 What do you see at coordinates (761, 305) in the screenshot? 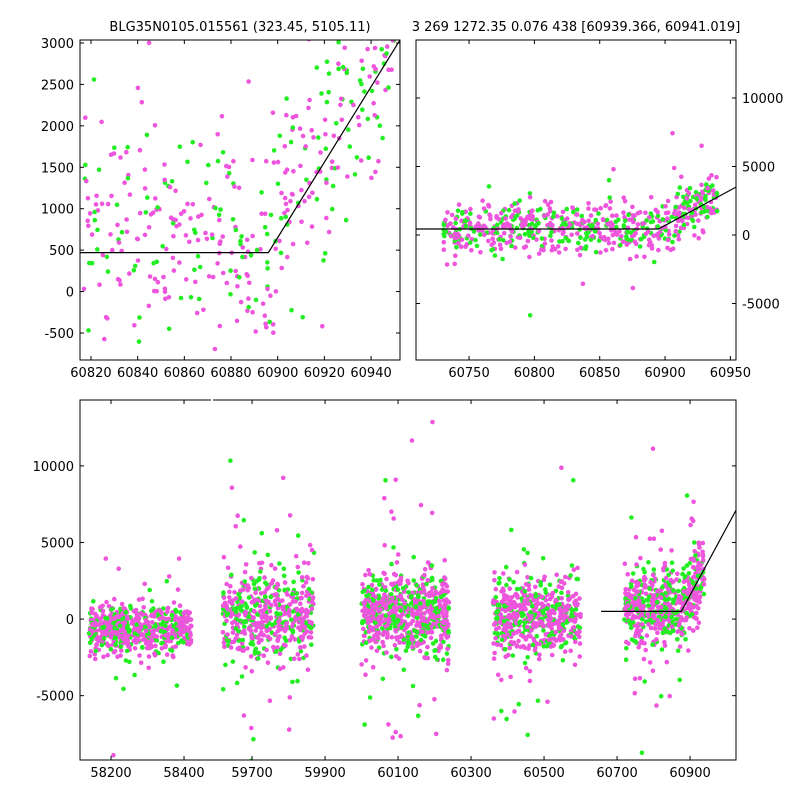
I see `y-tick-label: -5000` at bounding box center [761, 305].